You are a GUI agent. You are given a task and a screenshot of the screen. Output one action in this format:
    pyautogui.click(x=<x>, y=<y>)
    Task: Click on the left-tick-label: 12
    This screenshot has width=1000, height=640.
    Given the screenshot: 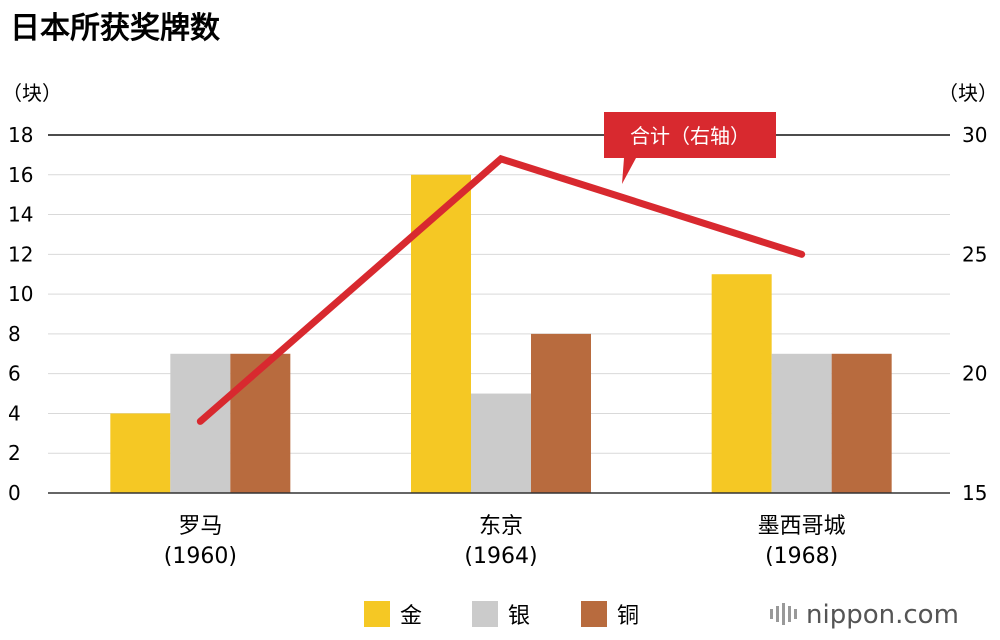 What is the action you would take?
    pyautogui.click(x=20, y=254)
    